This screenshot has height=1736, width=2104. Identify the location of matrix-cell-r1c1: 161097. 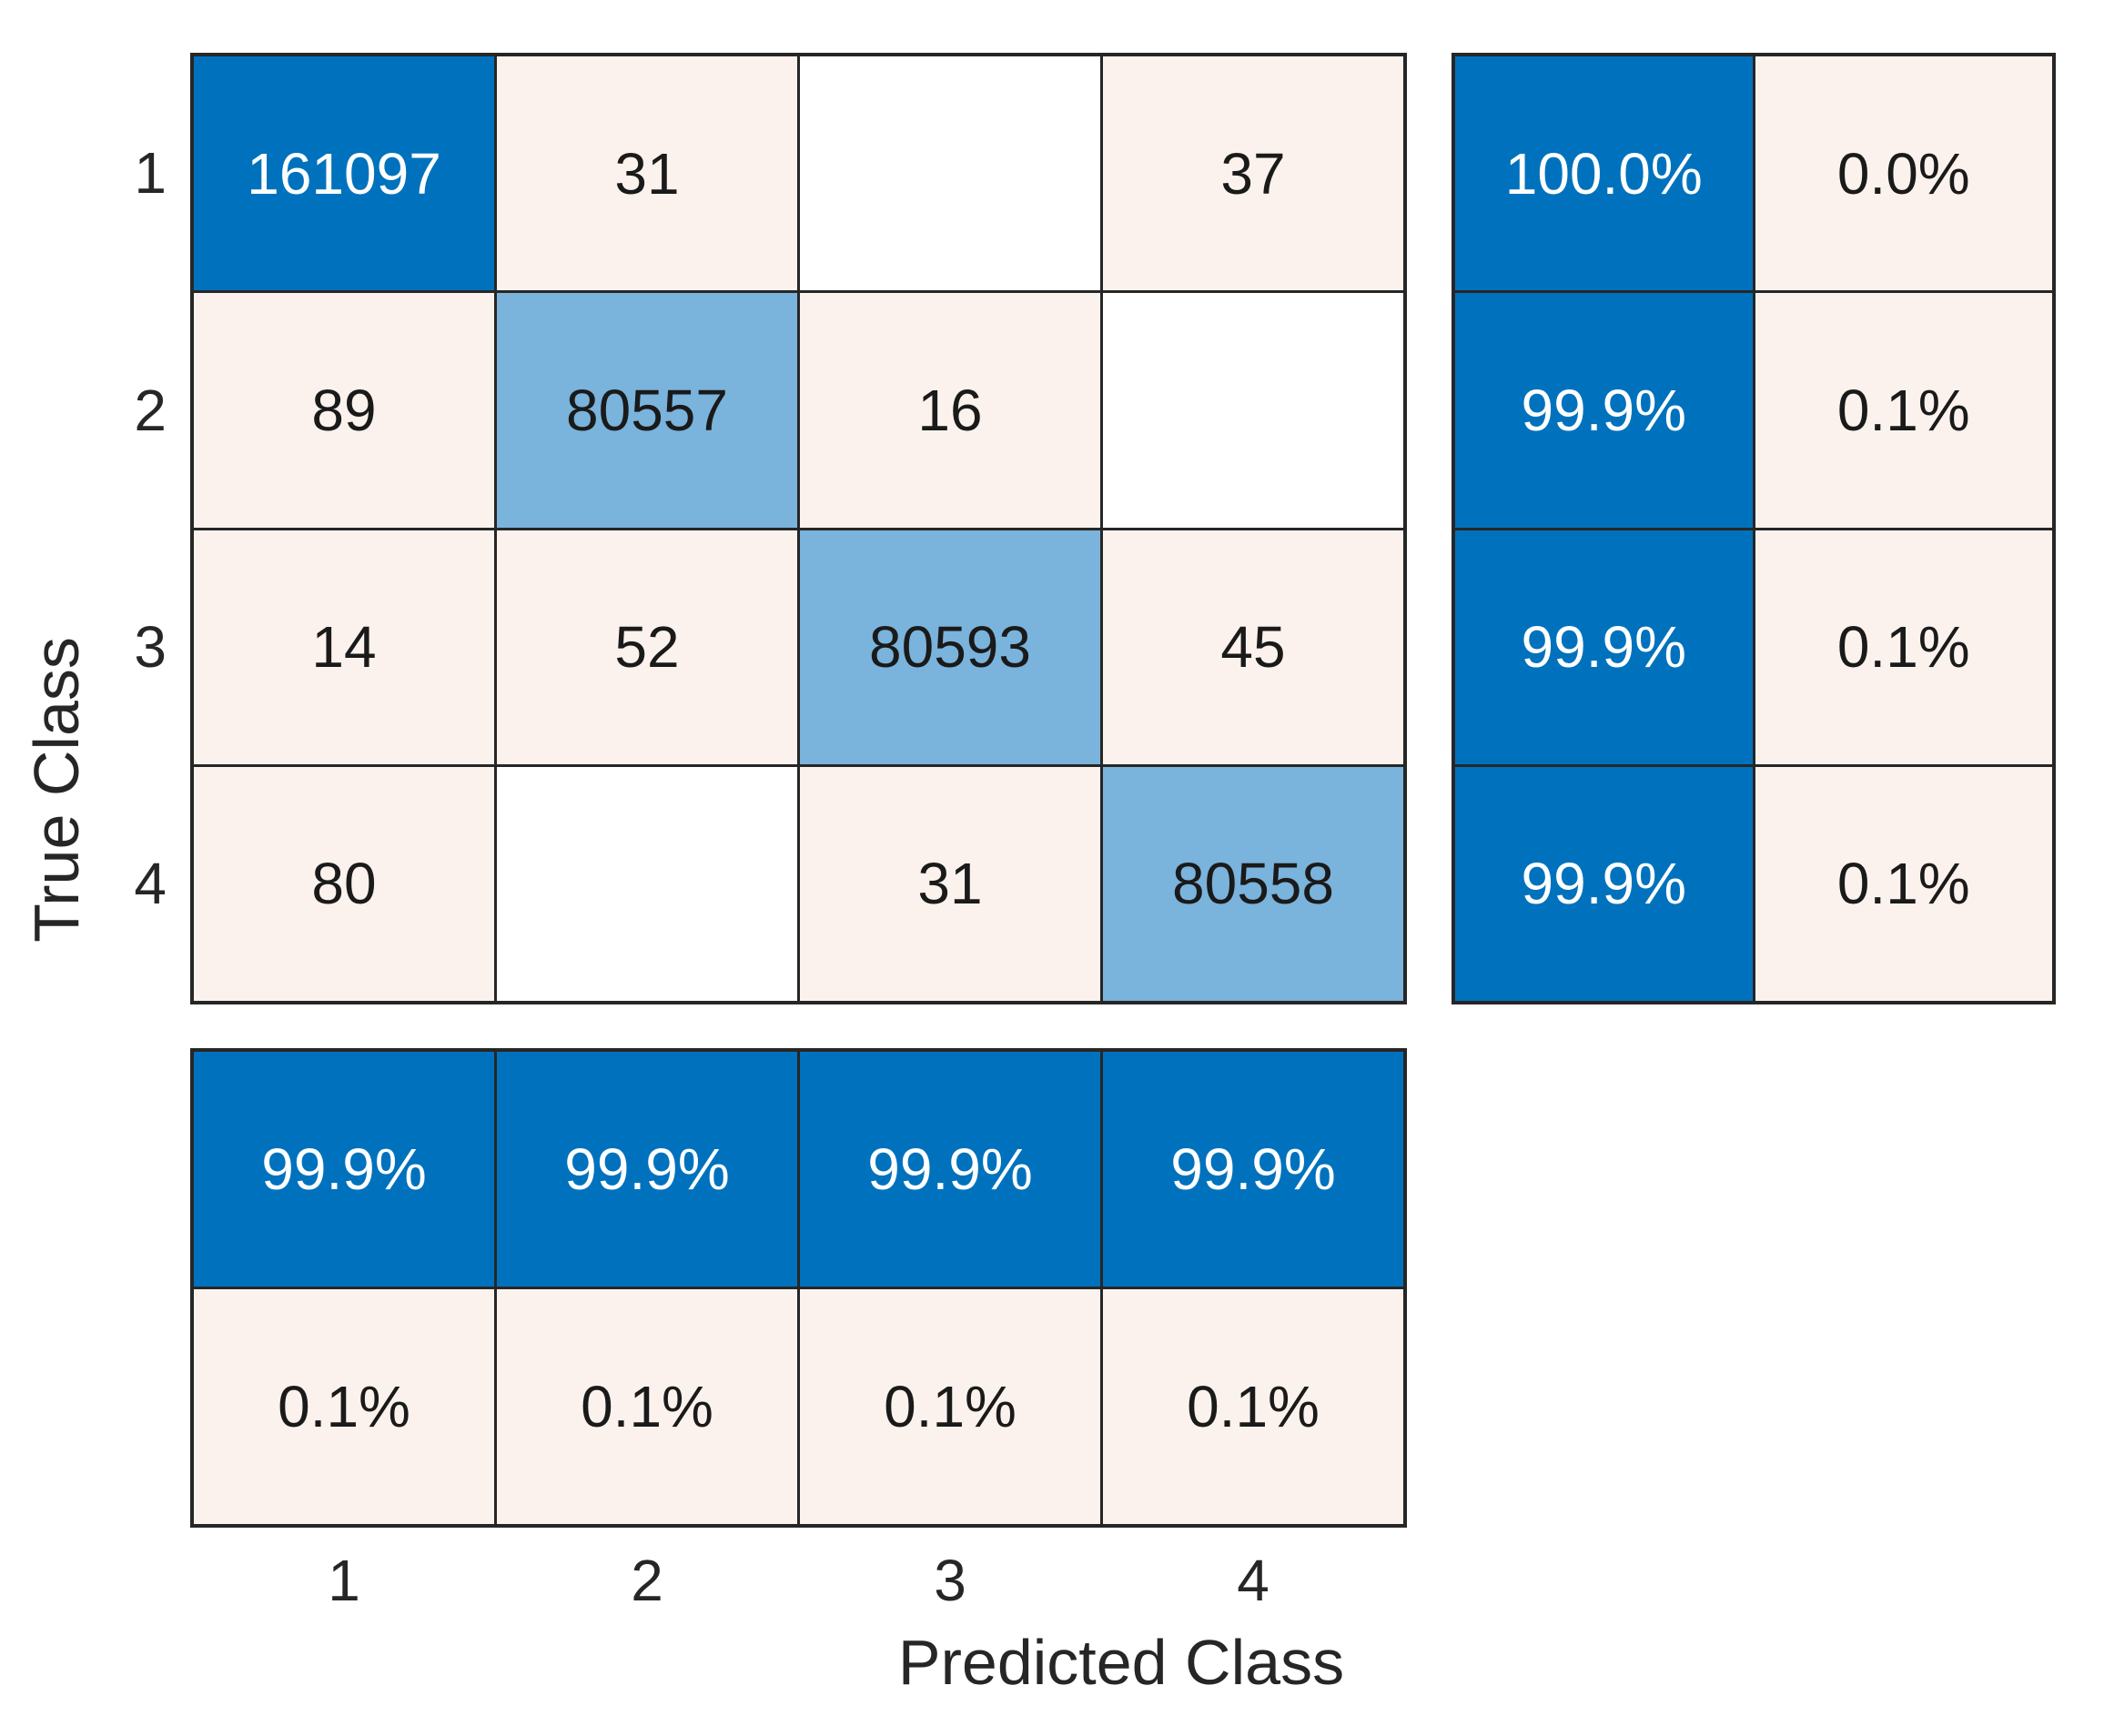
(344, 173).